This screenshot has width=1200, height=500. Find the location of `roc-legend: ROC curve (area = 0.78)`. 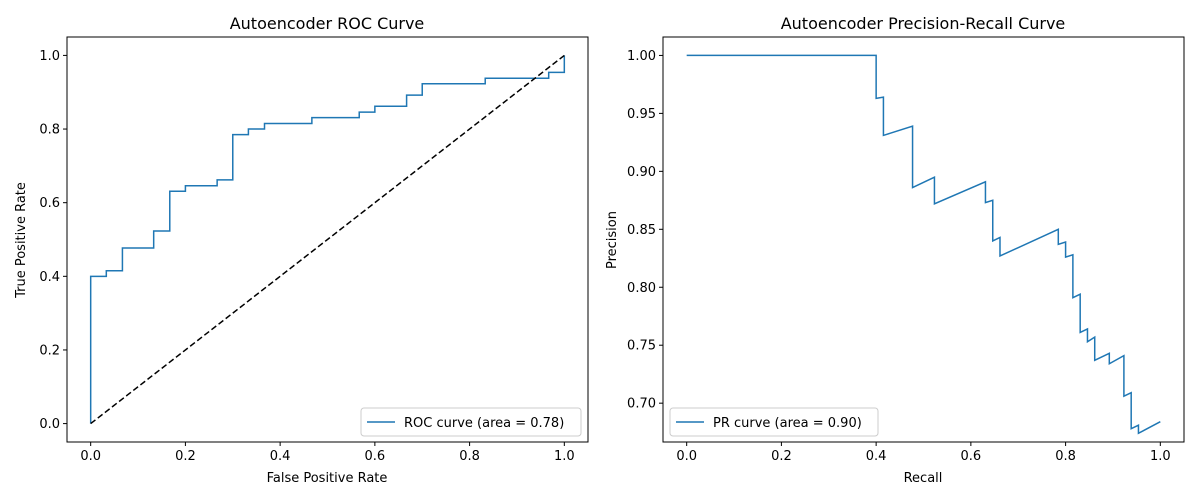

roc-legend: ROC curve (area = 0.78) is located at coordinates (471, 422).